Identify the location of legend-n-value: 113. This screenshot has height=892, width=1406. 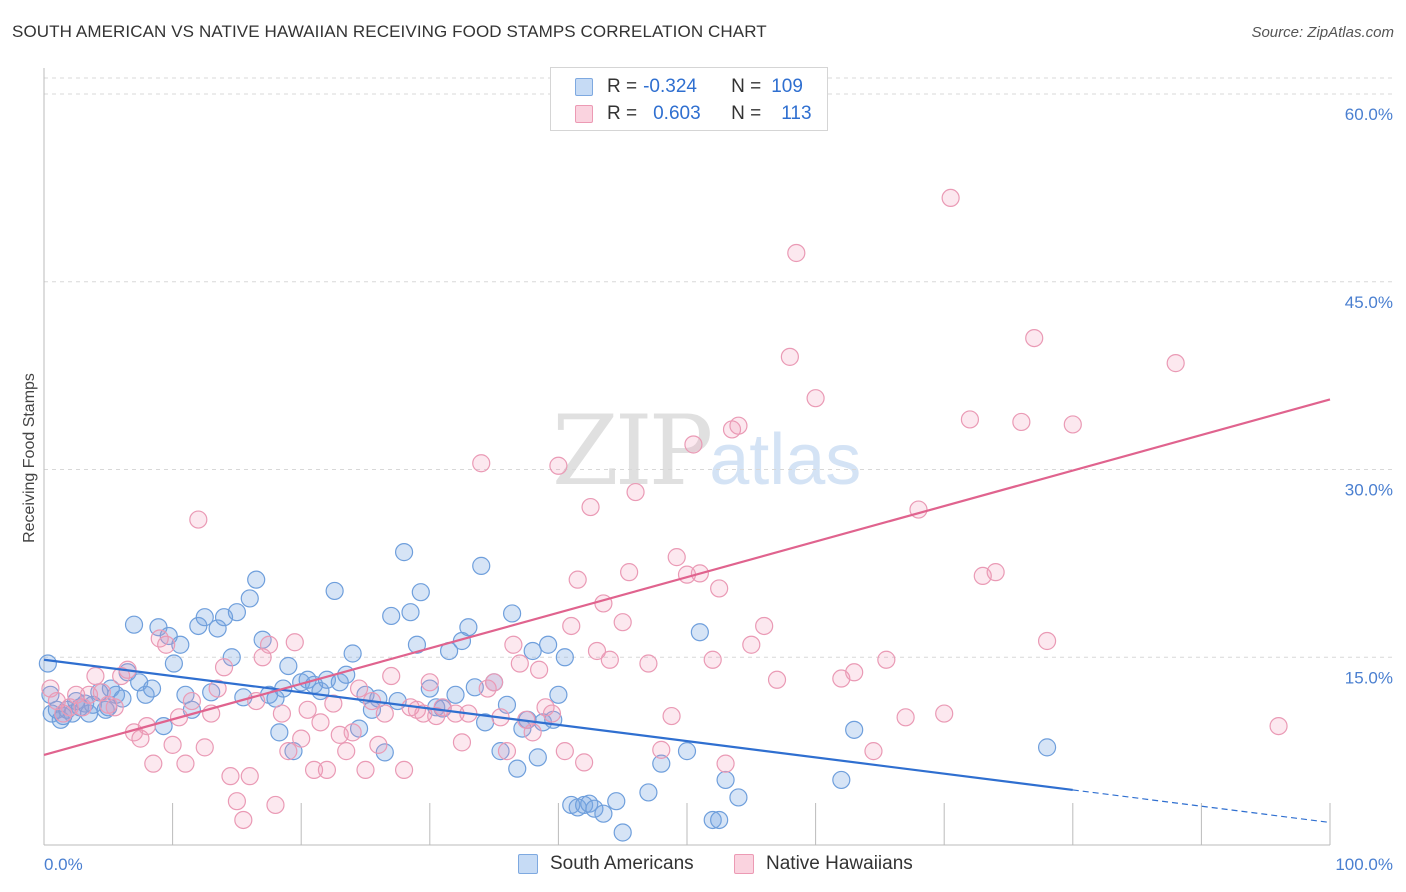
(796, 113).